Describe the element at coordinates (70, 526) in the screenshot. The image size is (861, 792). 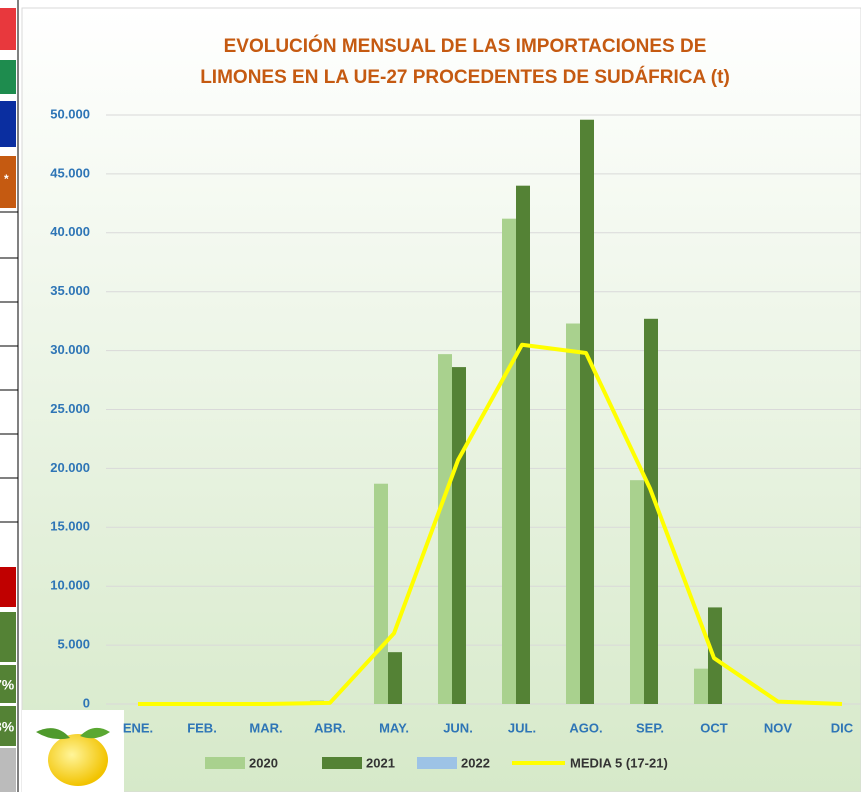
I see `y-tick-label: 15.000` at that location.